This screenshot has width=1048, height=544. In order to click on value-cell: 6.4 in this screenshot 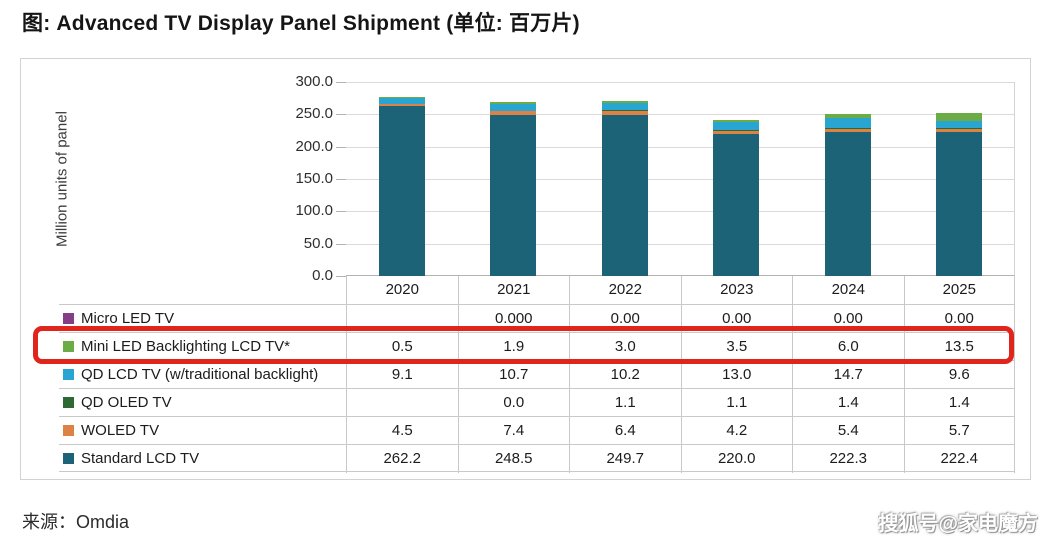, I will do `click(625, 431)`.